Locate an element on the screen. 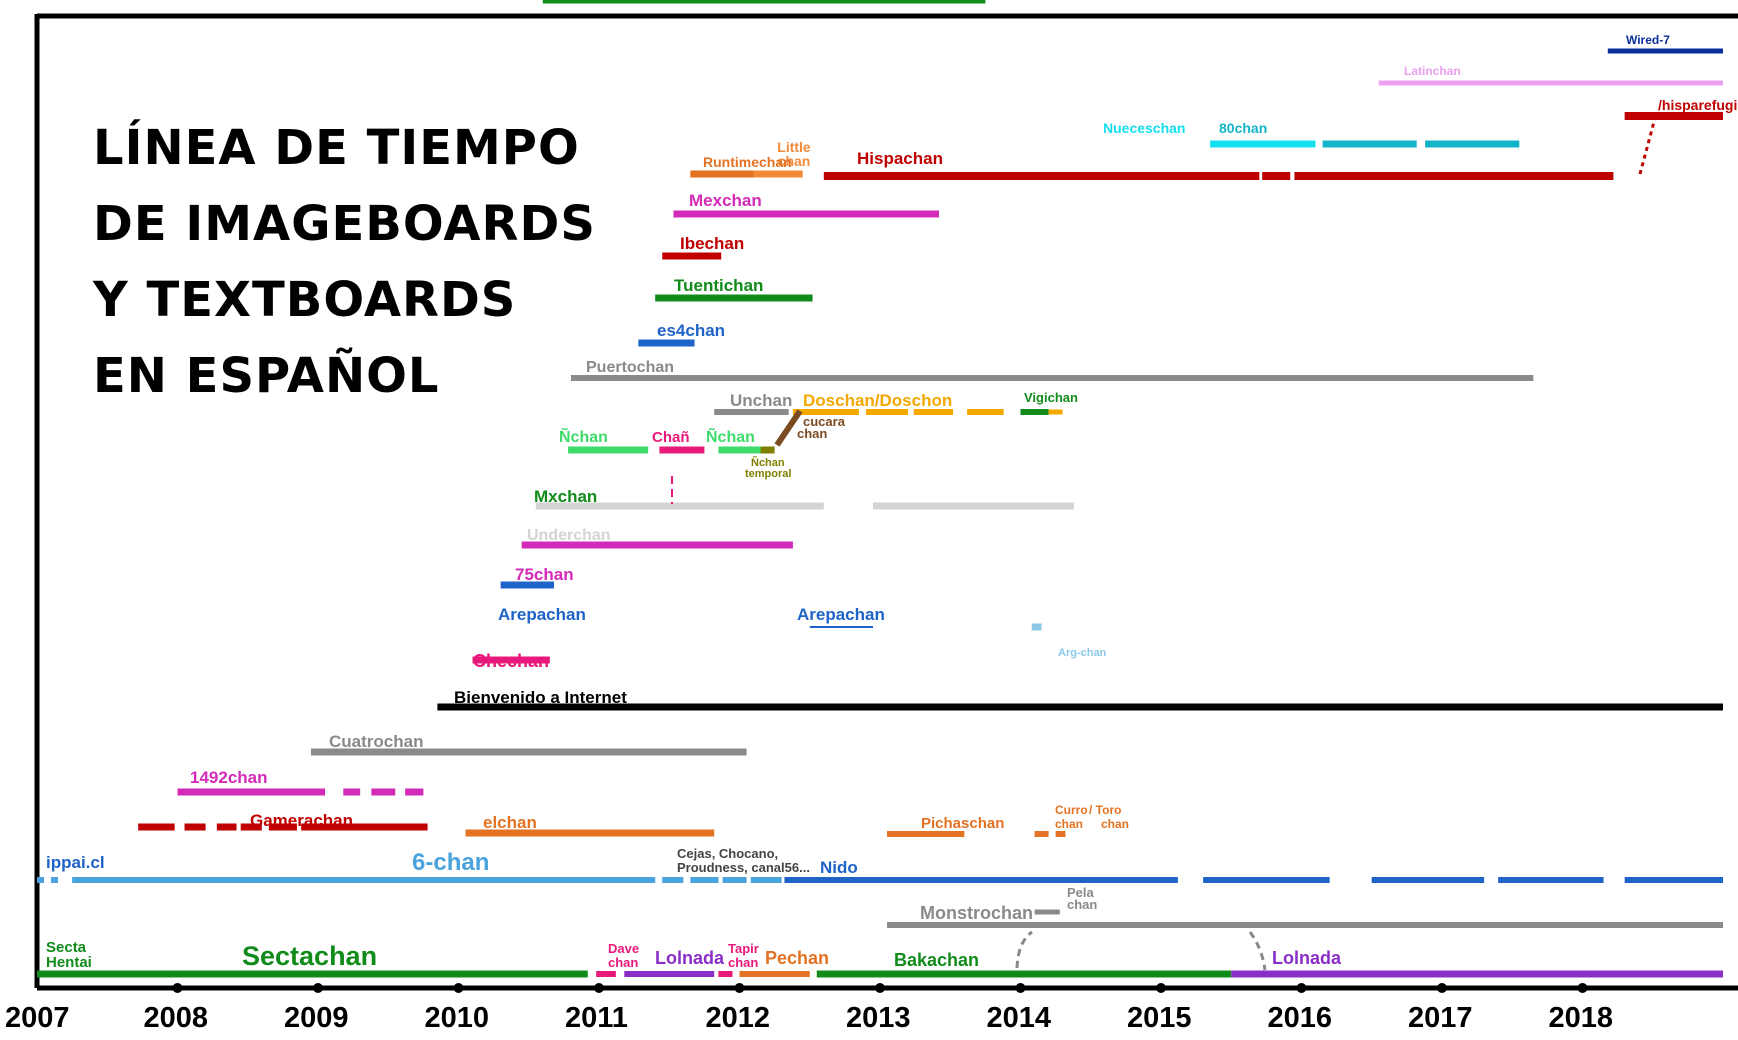 The image size is (1738, 1040). board-label-25: Underchan is located at coordinates (569, 535).